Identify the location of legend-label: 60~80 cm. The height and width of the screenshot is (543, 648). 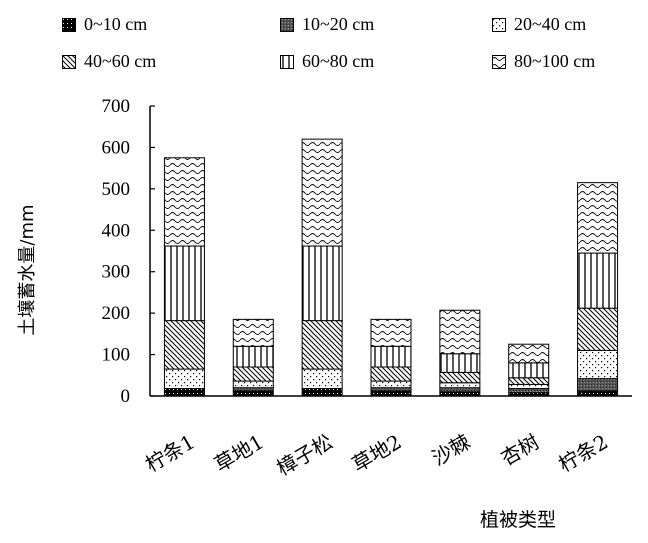
(338, 61).